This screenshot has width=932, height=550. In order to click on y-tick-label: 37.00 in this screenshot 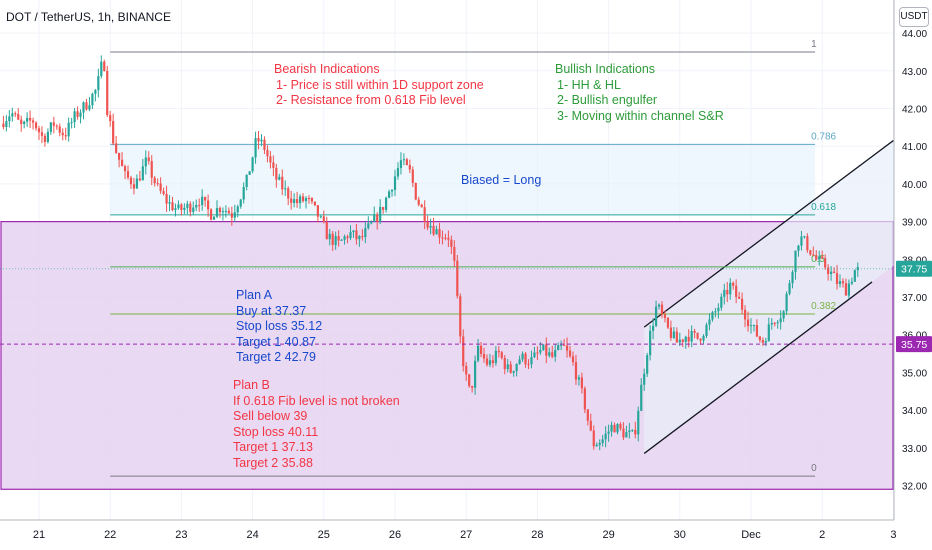, I will do `click(914, 298)`.